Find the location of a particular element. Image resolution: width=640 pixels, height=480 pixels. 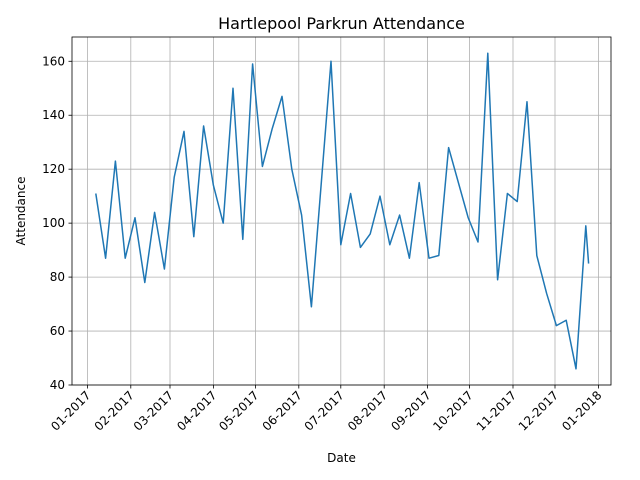

y-tick-label: 40 is located at coordinates (57, 385).